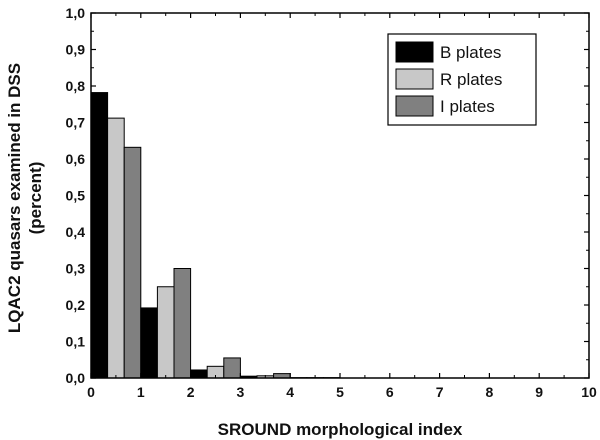  I want to click on x-tick-label: 1, so click(141, 392).